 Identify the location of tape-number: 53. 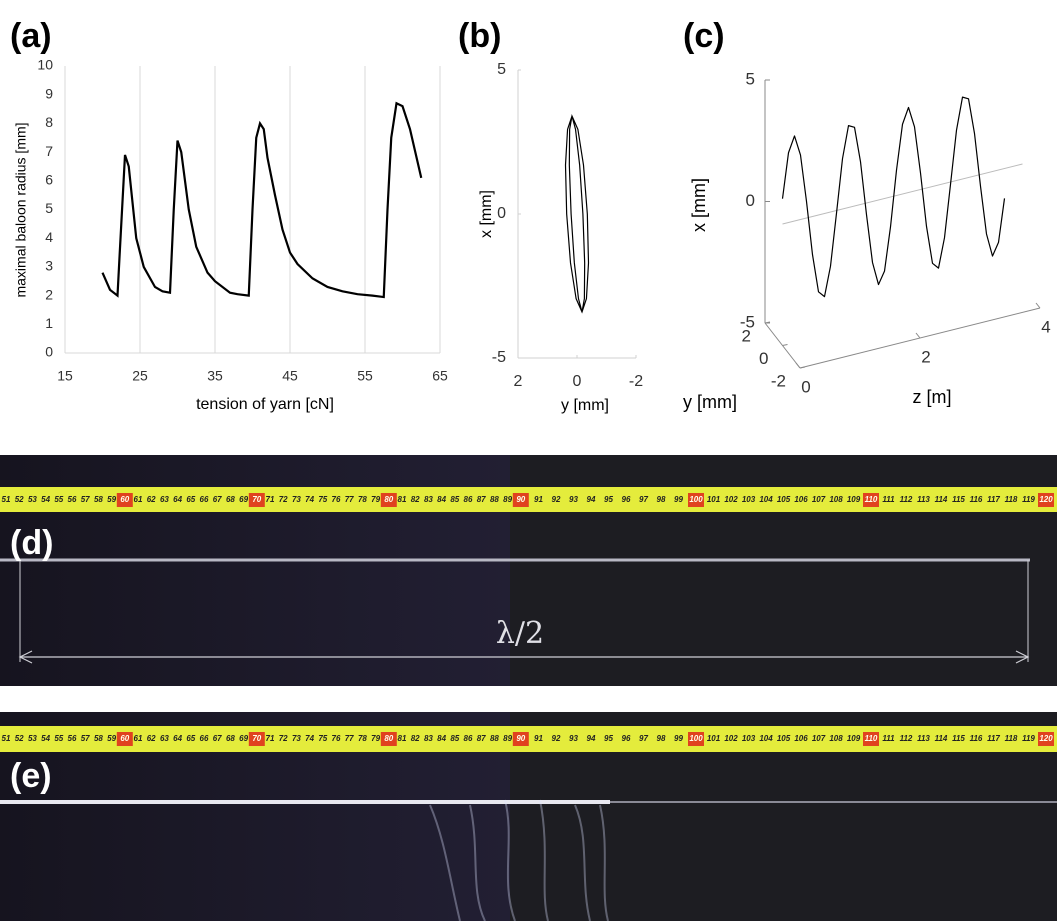
(32, 499).